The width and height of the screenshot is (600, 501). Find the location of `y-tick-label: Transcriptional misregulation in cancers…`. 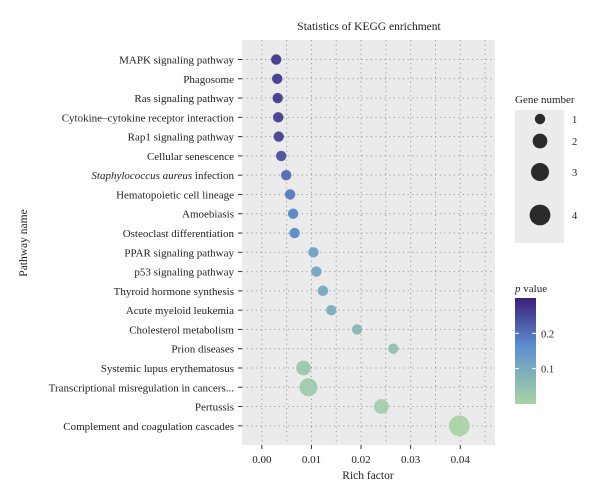

y-tick-label: Transcriptional misregulation in cancers… is located at coordinates (142, 388).